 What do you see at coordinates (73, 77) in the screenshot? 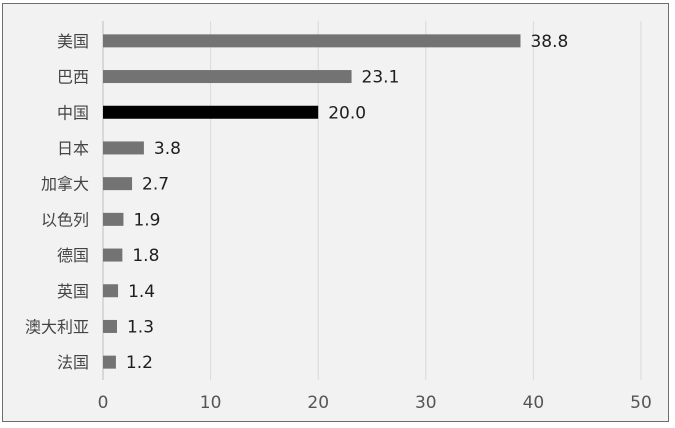
I see `category-label: 巴西` at bounding box center [73, 77].